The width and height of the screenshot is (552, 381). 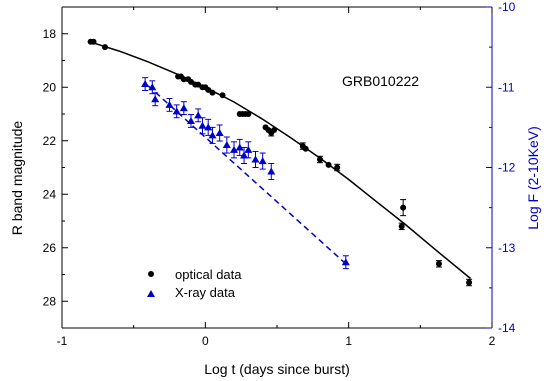 What do you see at coordinates (50, 141) in the screenshot?
I see `y-left-tick-label: 22` at bounding box center [50, 141].